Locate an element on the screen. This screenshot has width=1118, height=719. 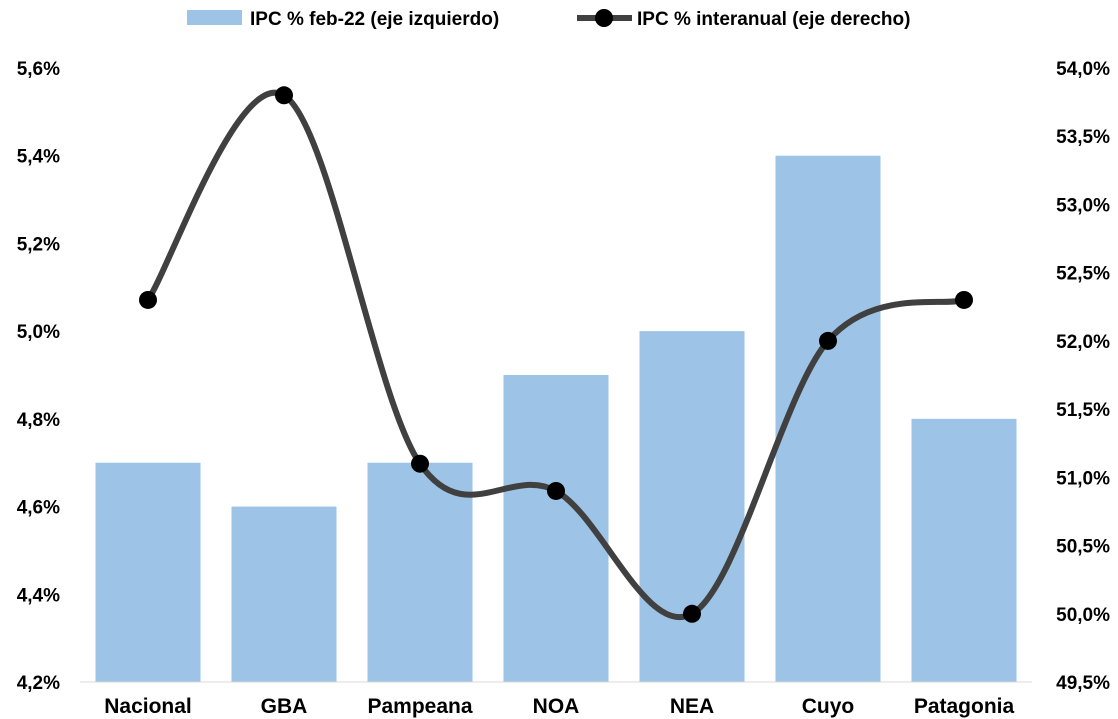
bar-nacional is located at coordinates (148, 572).